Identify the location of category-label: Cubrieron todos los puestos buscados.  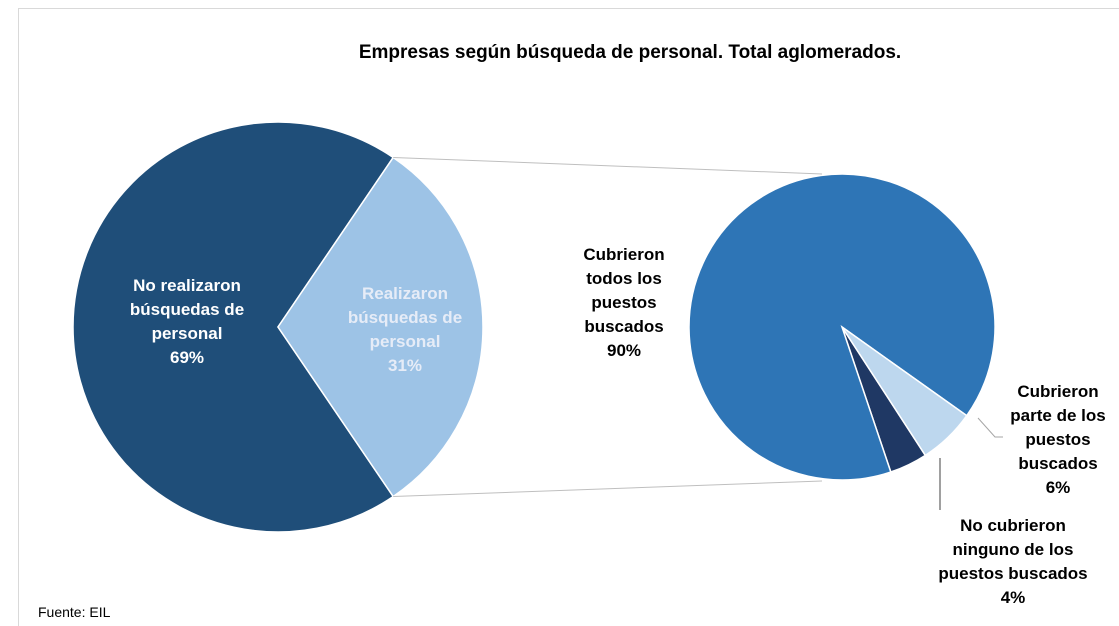
(624, 290).